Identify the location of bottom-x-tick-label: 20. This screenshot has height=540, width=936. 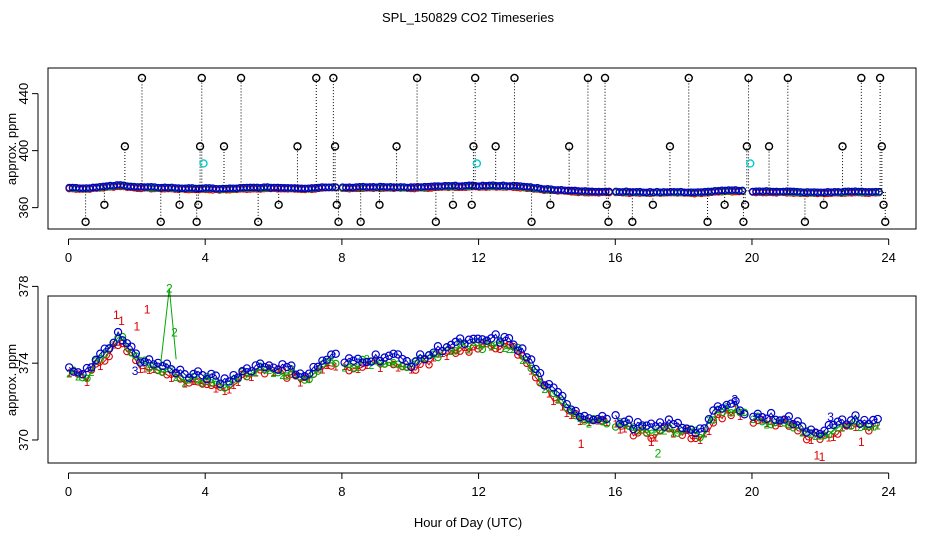
(752, 491).